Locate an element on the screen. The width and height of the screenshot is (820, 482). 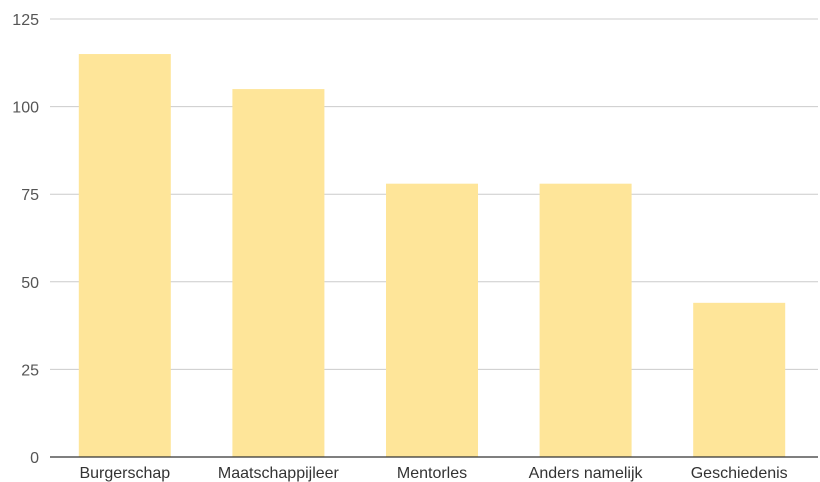
y-tick-label-125: 125 is located at coordinates (25, 20).